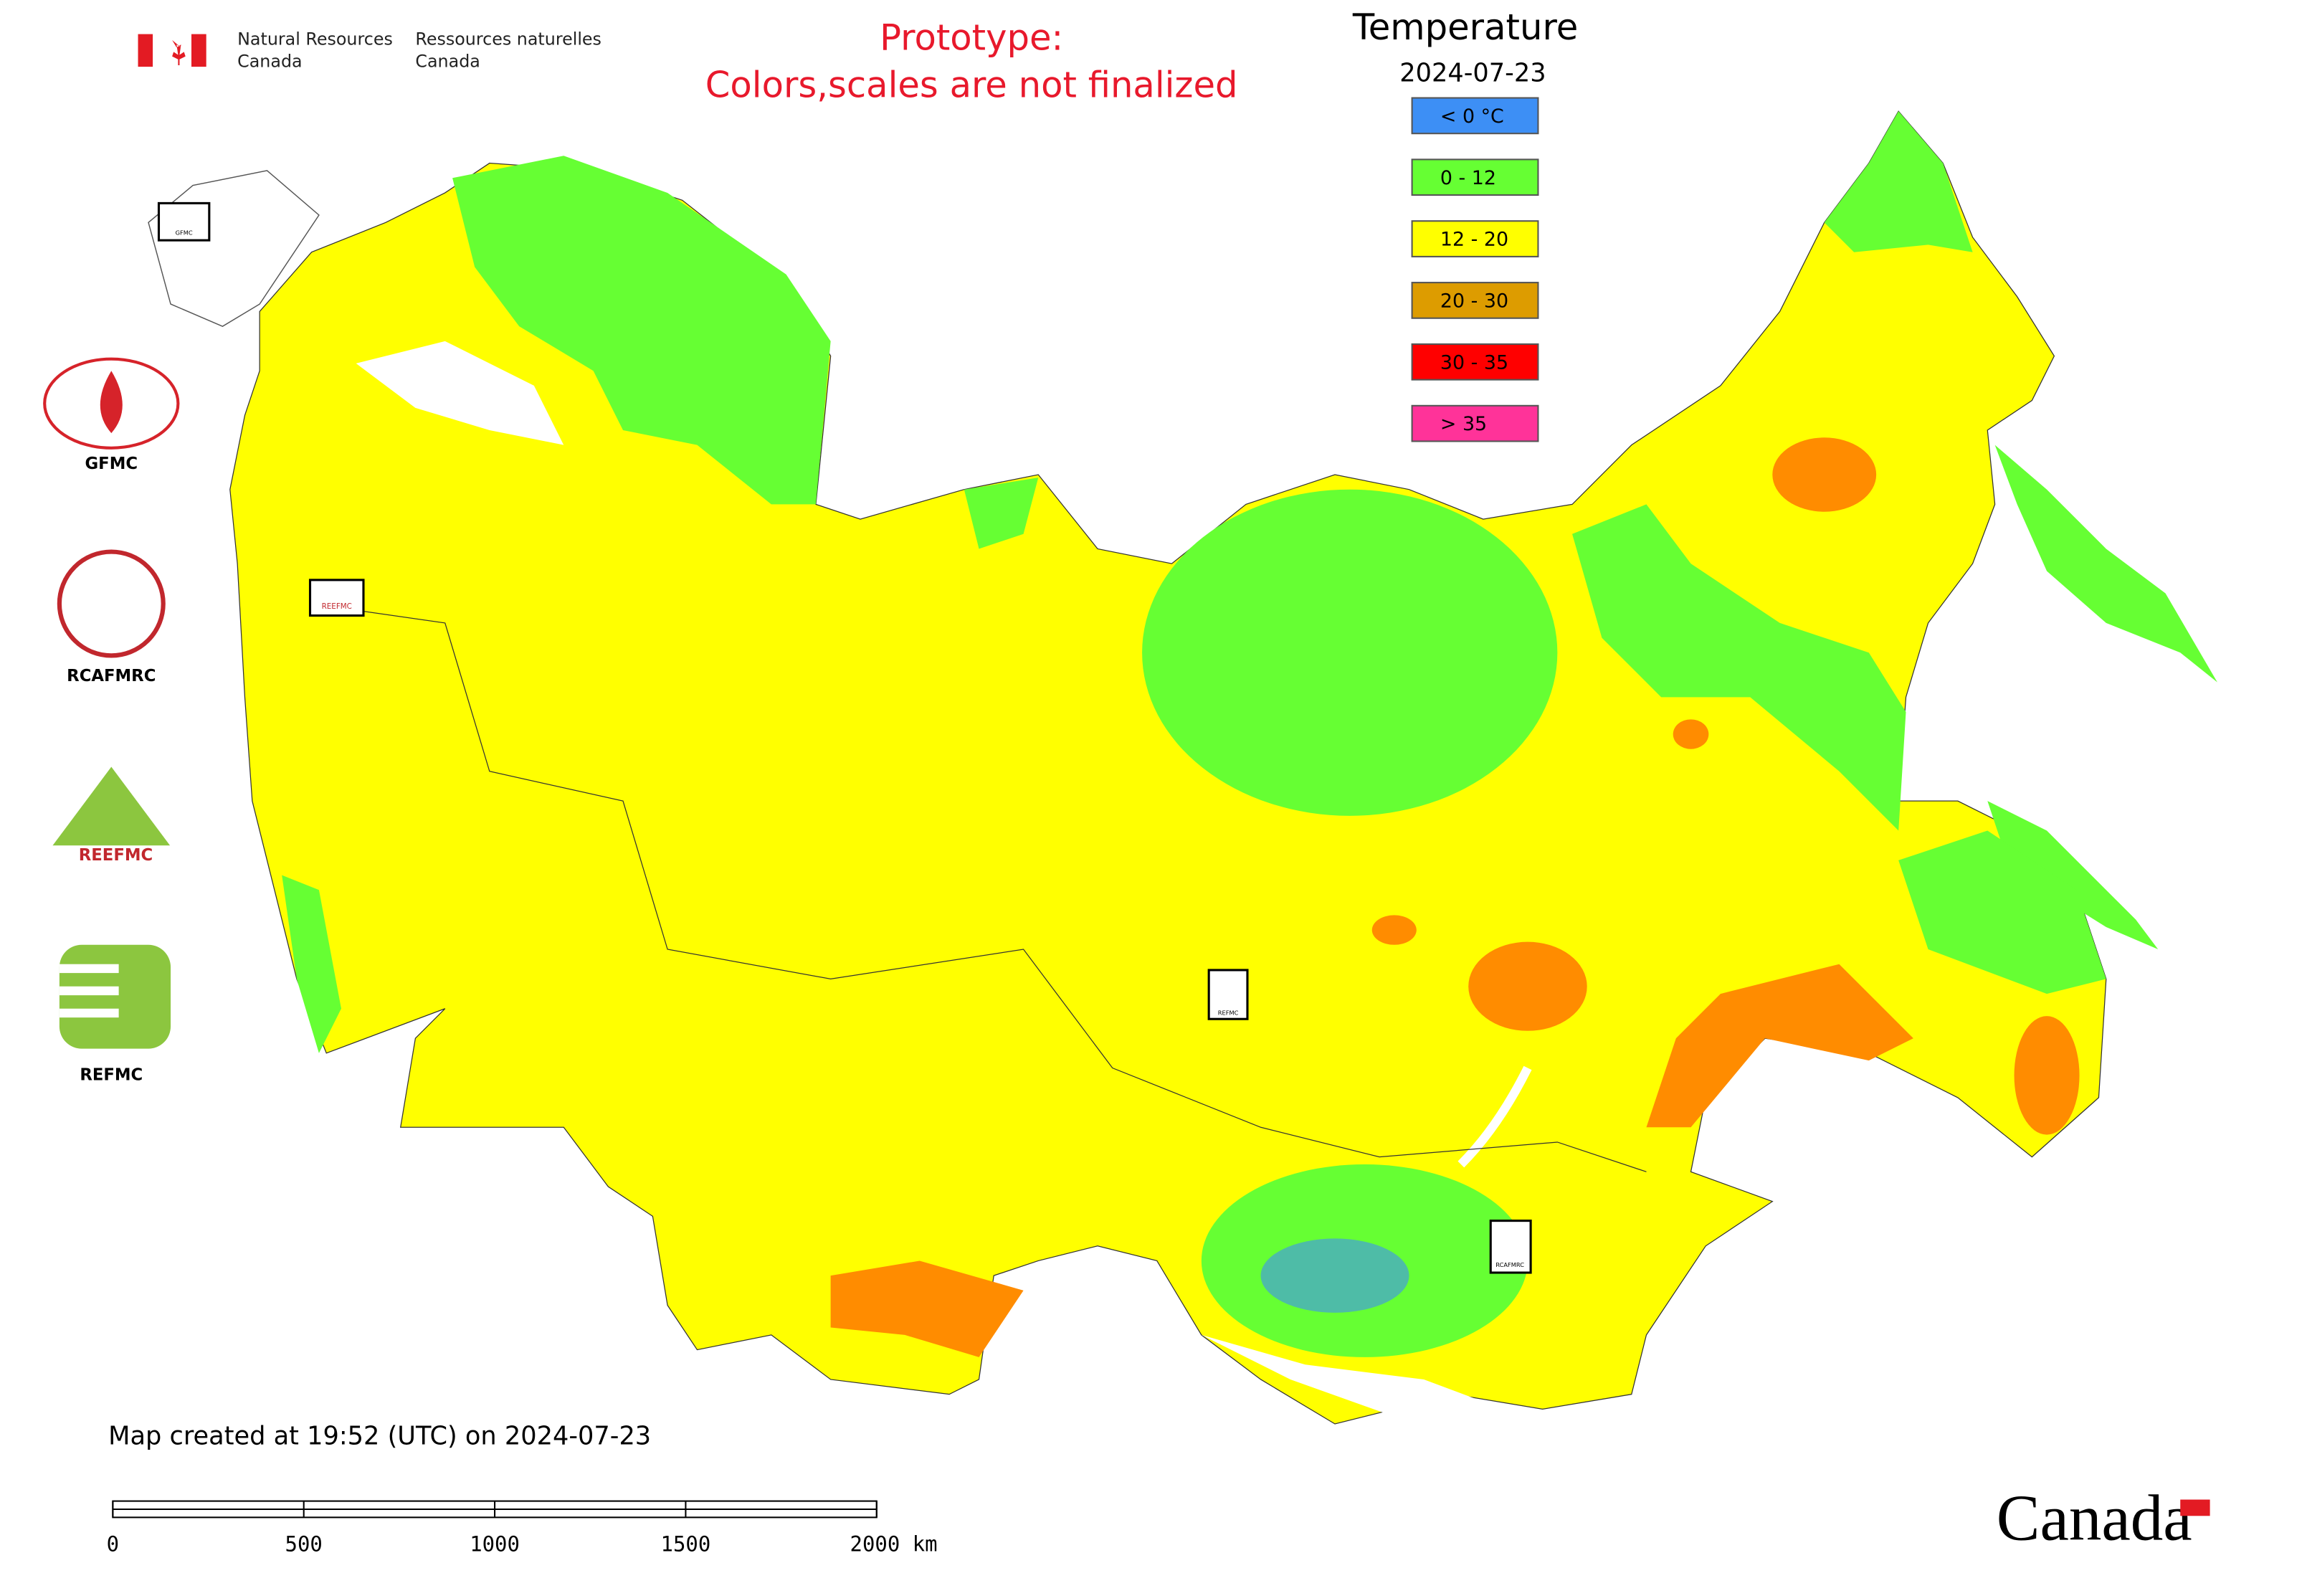 This screenshot has width=2302, height=1596. I want to click on notice: Colors,scales are not finalized, so click(971, 85).